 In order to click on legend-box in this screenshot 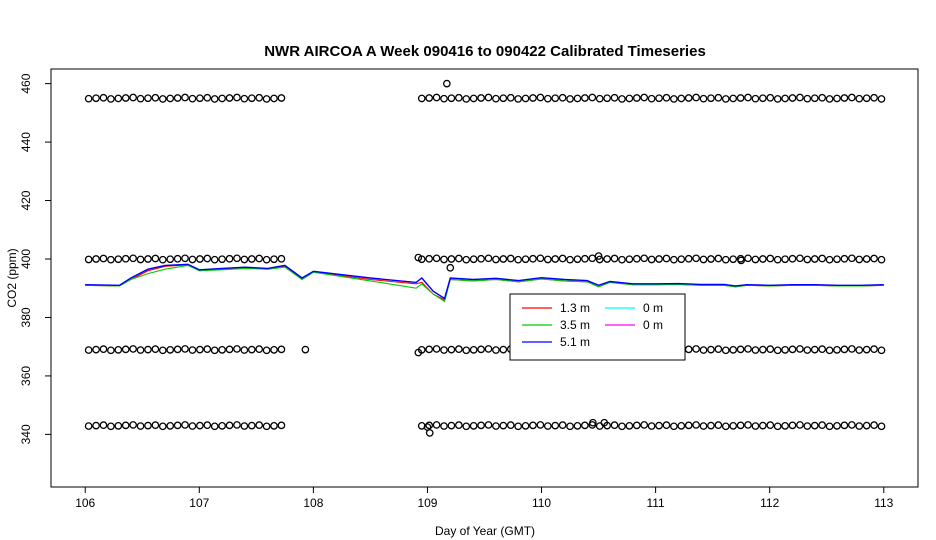, I will do `click(597, 327)`.